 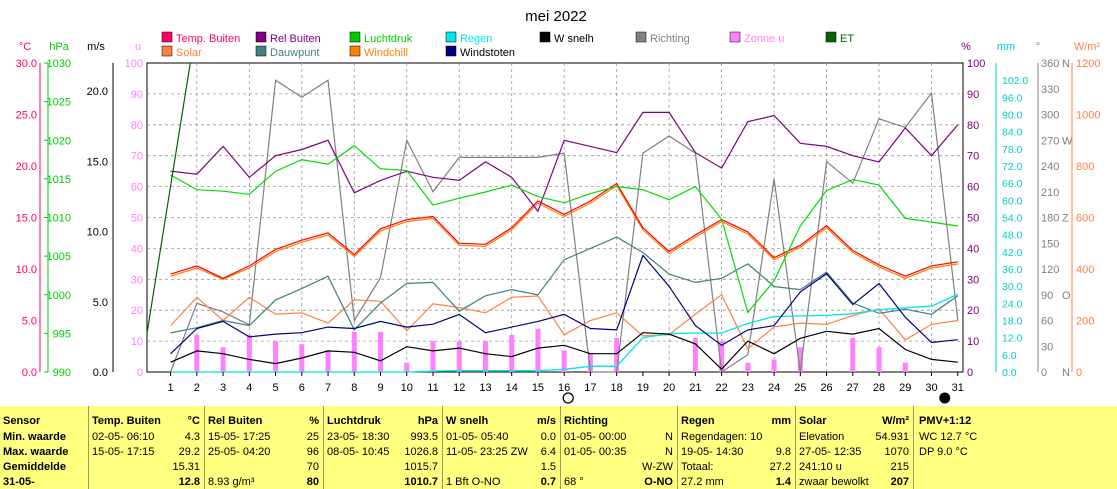 I want to click on day-tick-label: 8, so click(x=354, y=388).